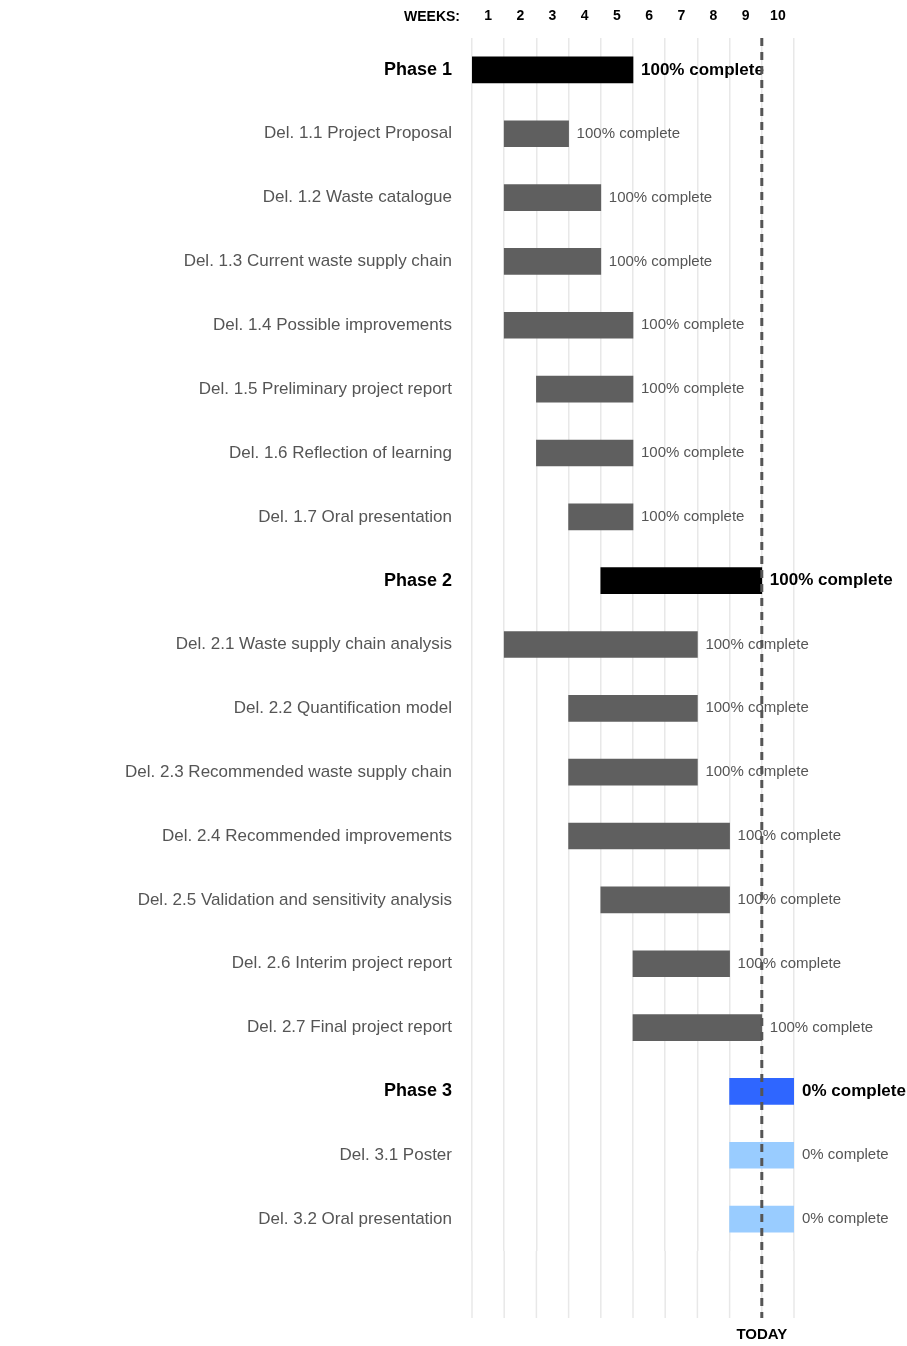 This screenshot has width=907, height=1346. What do you see at coordinates (520, 15) in the screenshot?
I see `x-tick-label: 2` at bounding box center [520, 15].